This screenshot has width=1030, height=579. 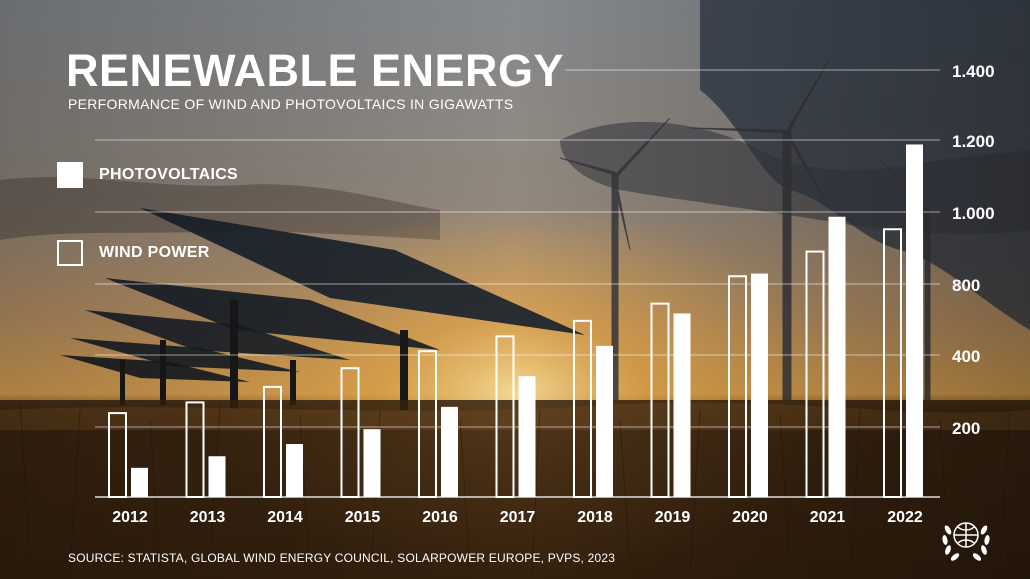 What do you see at coordinates (70, 175) in the screenshot?
I see `legend-swatch-filled` at bounding box center [70, 175].